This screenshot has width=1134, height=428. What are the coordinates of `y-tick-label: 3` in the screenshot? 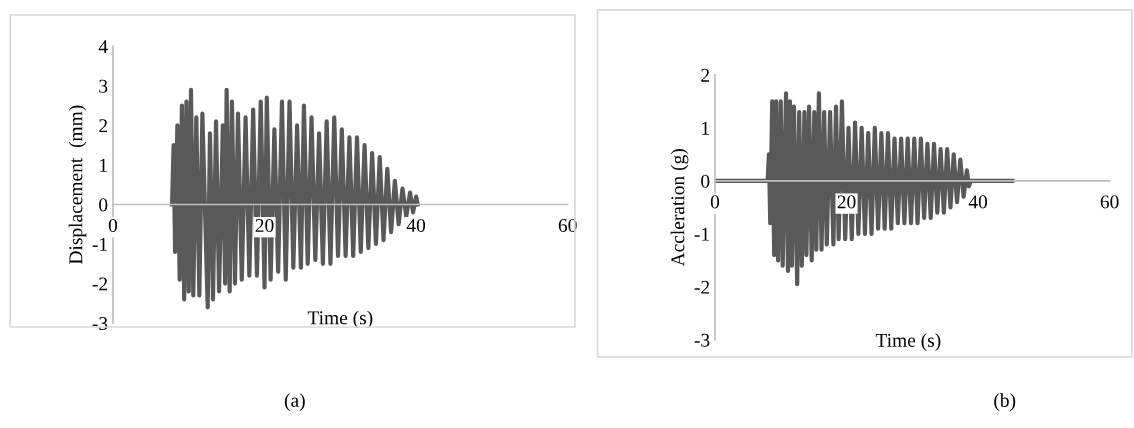 It's located at (103, 86).